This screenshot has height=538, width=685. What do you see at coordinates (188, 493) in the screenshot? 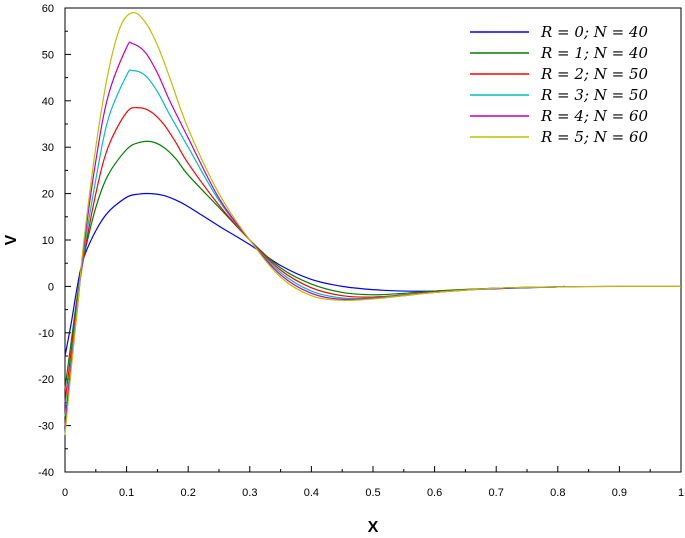
I see `x-tick-label: 0.2` at bounding box center [188, 493].